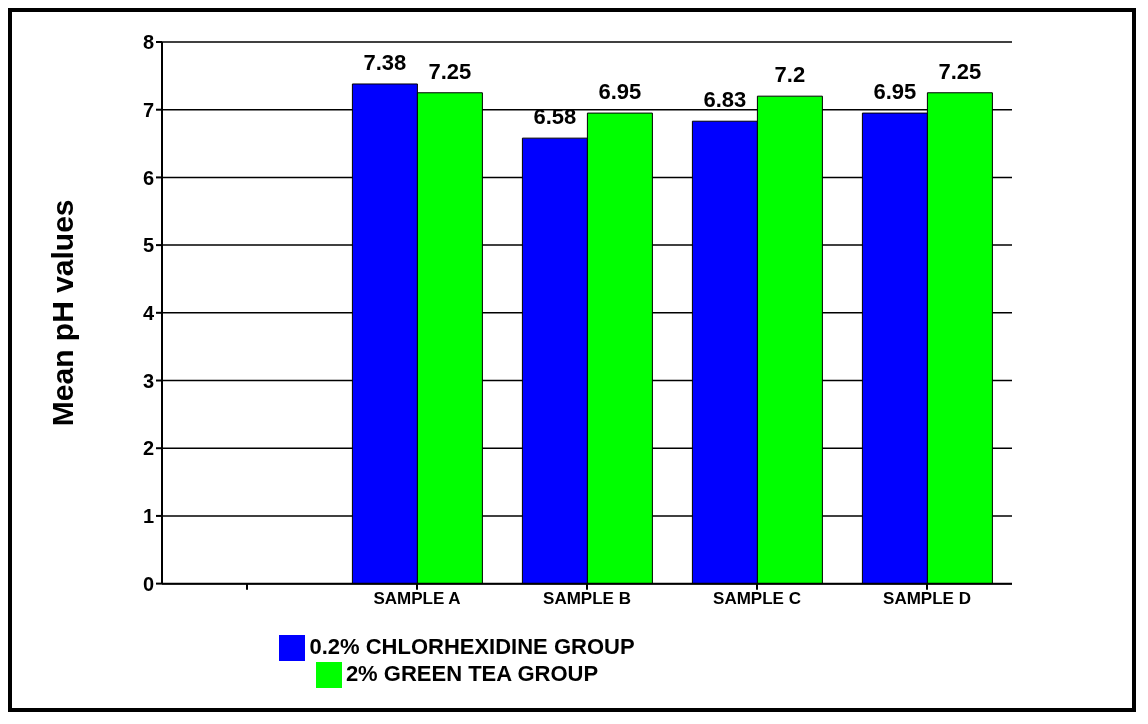  What do you see at coordinates (148, 42) in the screenshot?
I see `y-tick-label: 8` at bounding box center [148, 42].